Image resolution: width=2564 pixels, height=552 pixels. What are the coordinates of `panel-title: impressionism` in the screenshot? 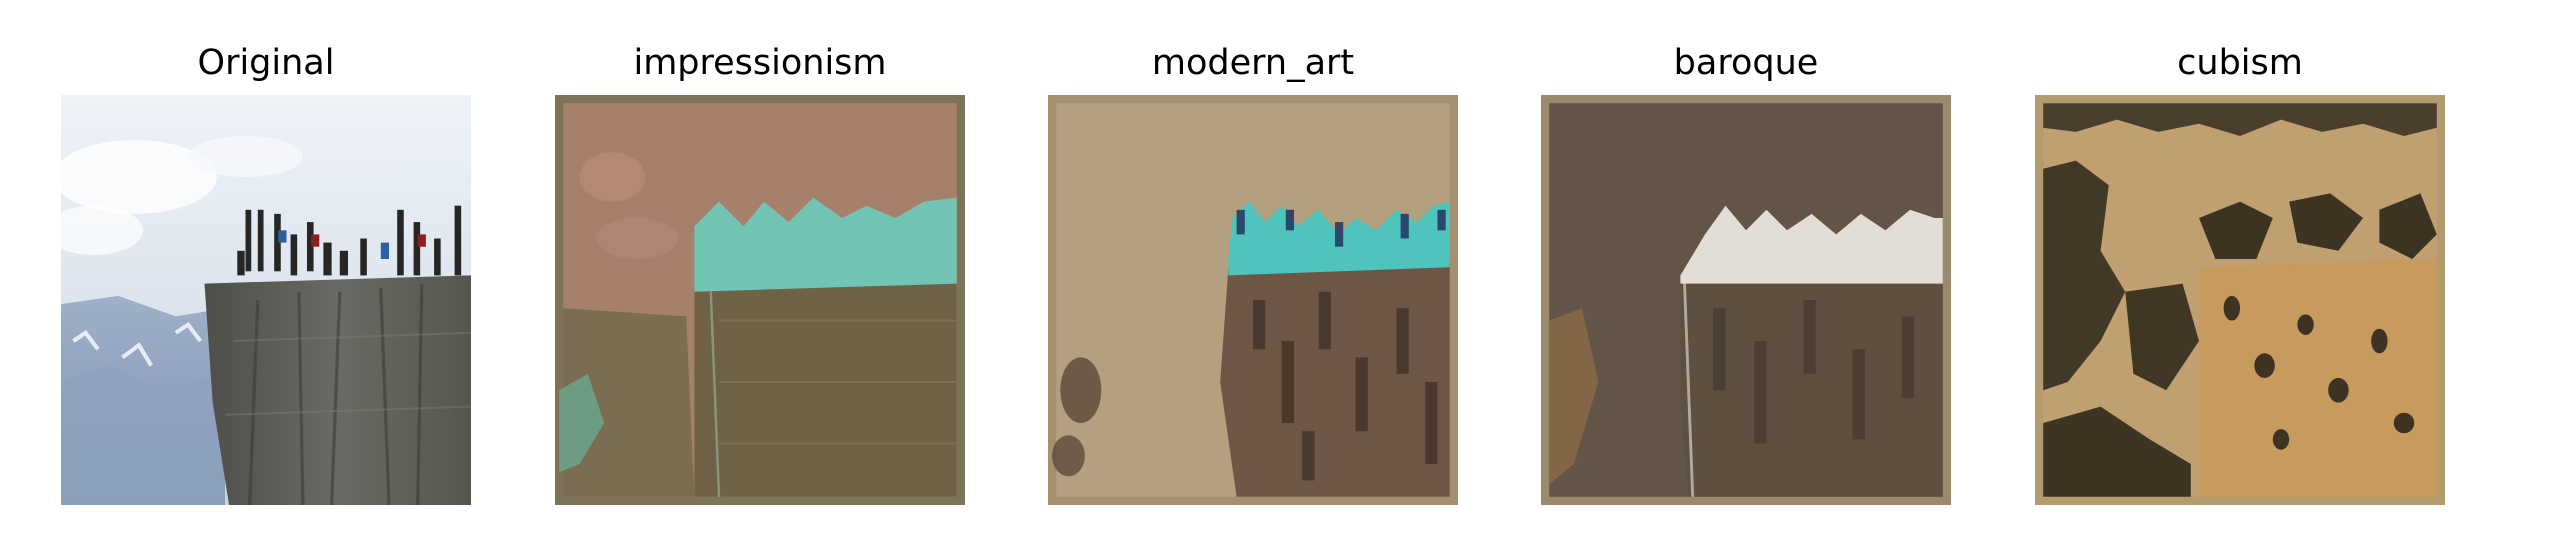 It's located at (760, 63).